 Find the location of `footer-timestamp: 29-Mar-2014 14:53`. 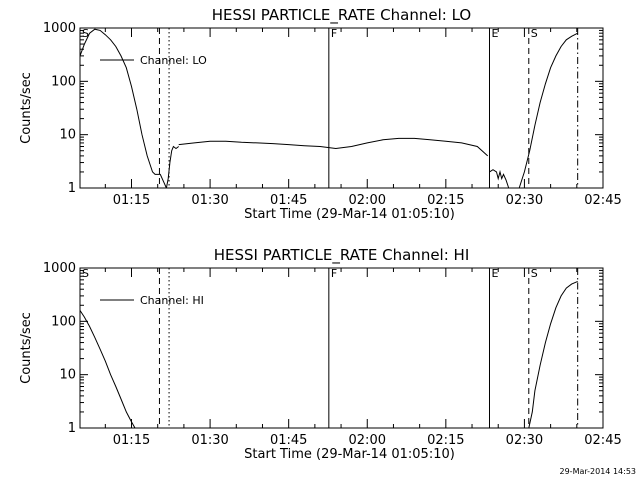

footer-timestamp: 29-Mar-2014 14:53 is located at coordinates (598, 471).